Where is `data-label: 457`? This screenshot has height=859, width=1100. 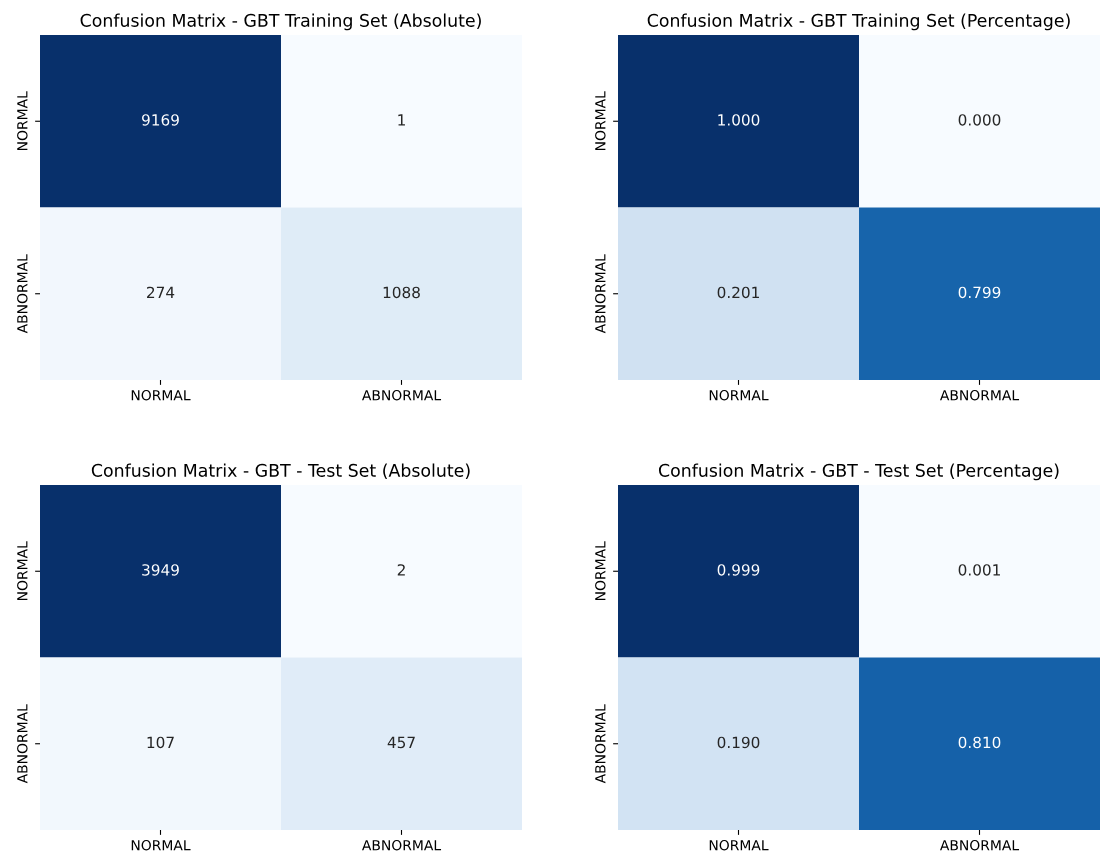
data-label: 457 is located at coordinates (401, 742).